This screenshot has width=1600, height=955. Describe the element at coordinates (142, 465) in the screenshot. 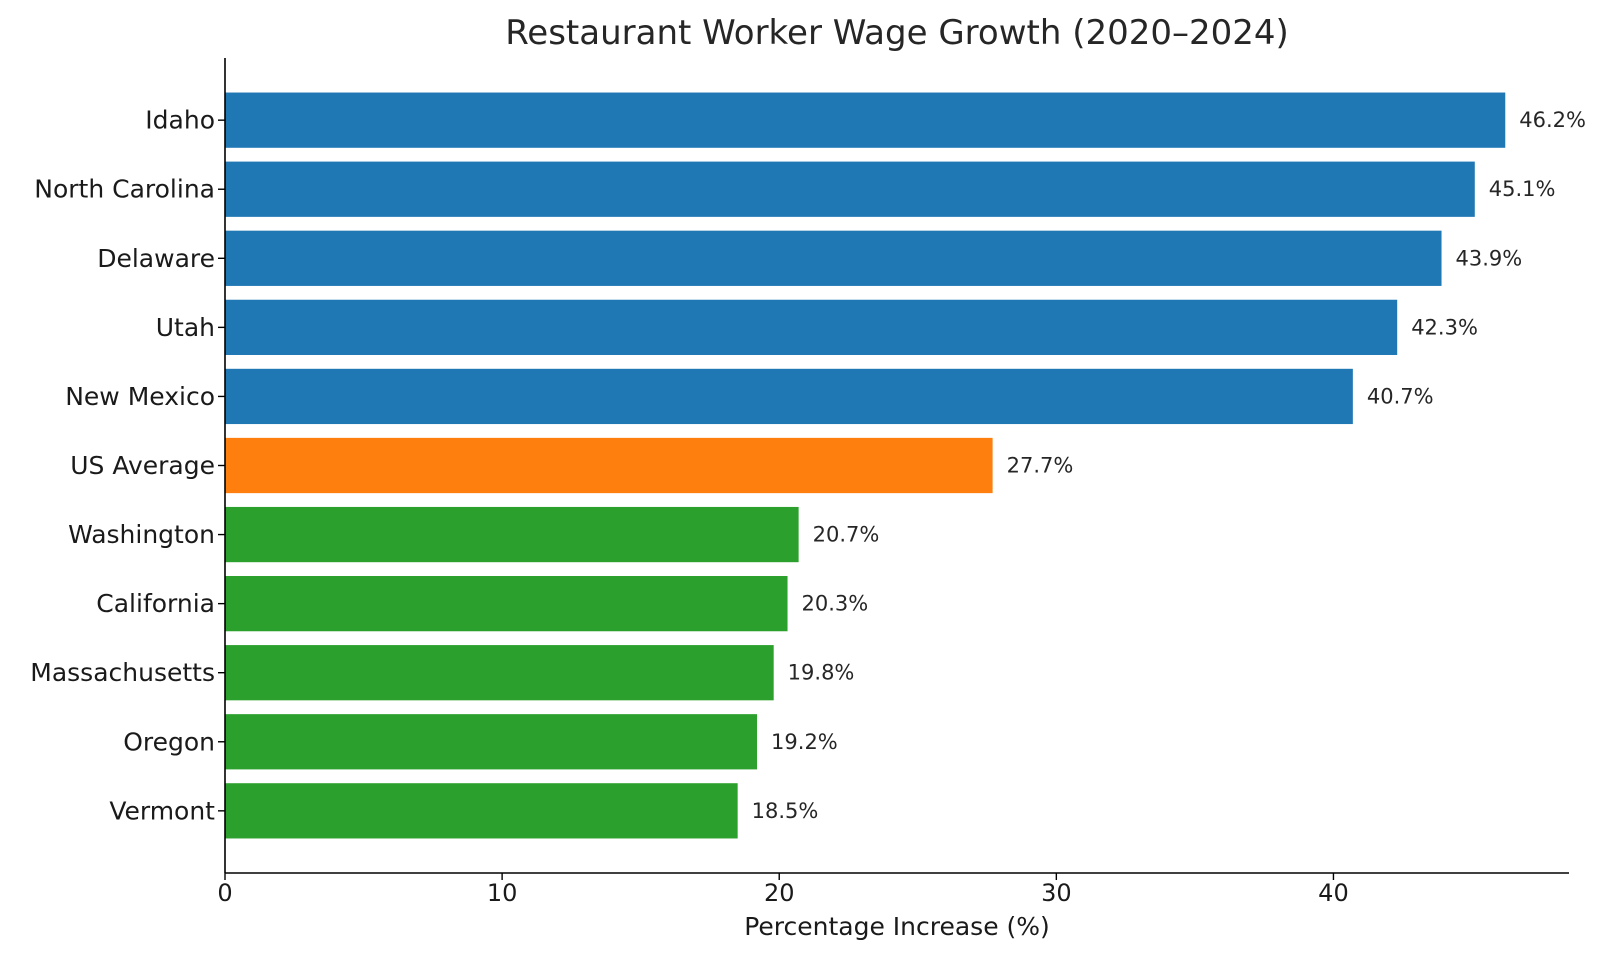

I see `category-label-us-average: US Average` at that location.